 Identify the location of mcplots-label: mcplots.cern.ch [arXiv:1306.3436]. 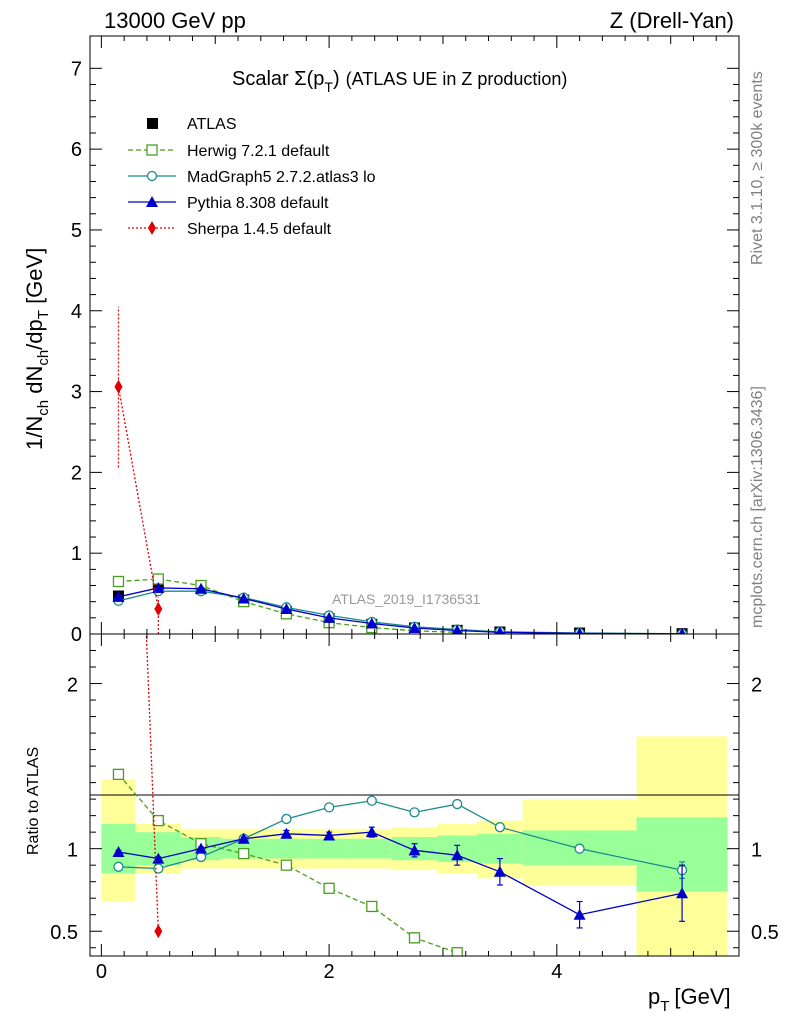
(757, 507).